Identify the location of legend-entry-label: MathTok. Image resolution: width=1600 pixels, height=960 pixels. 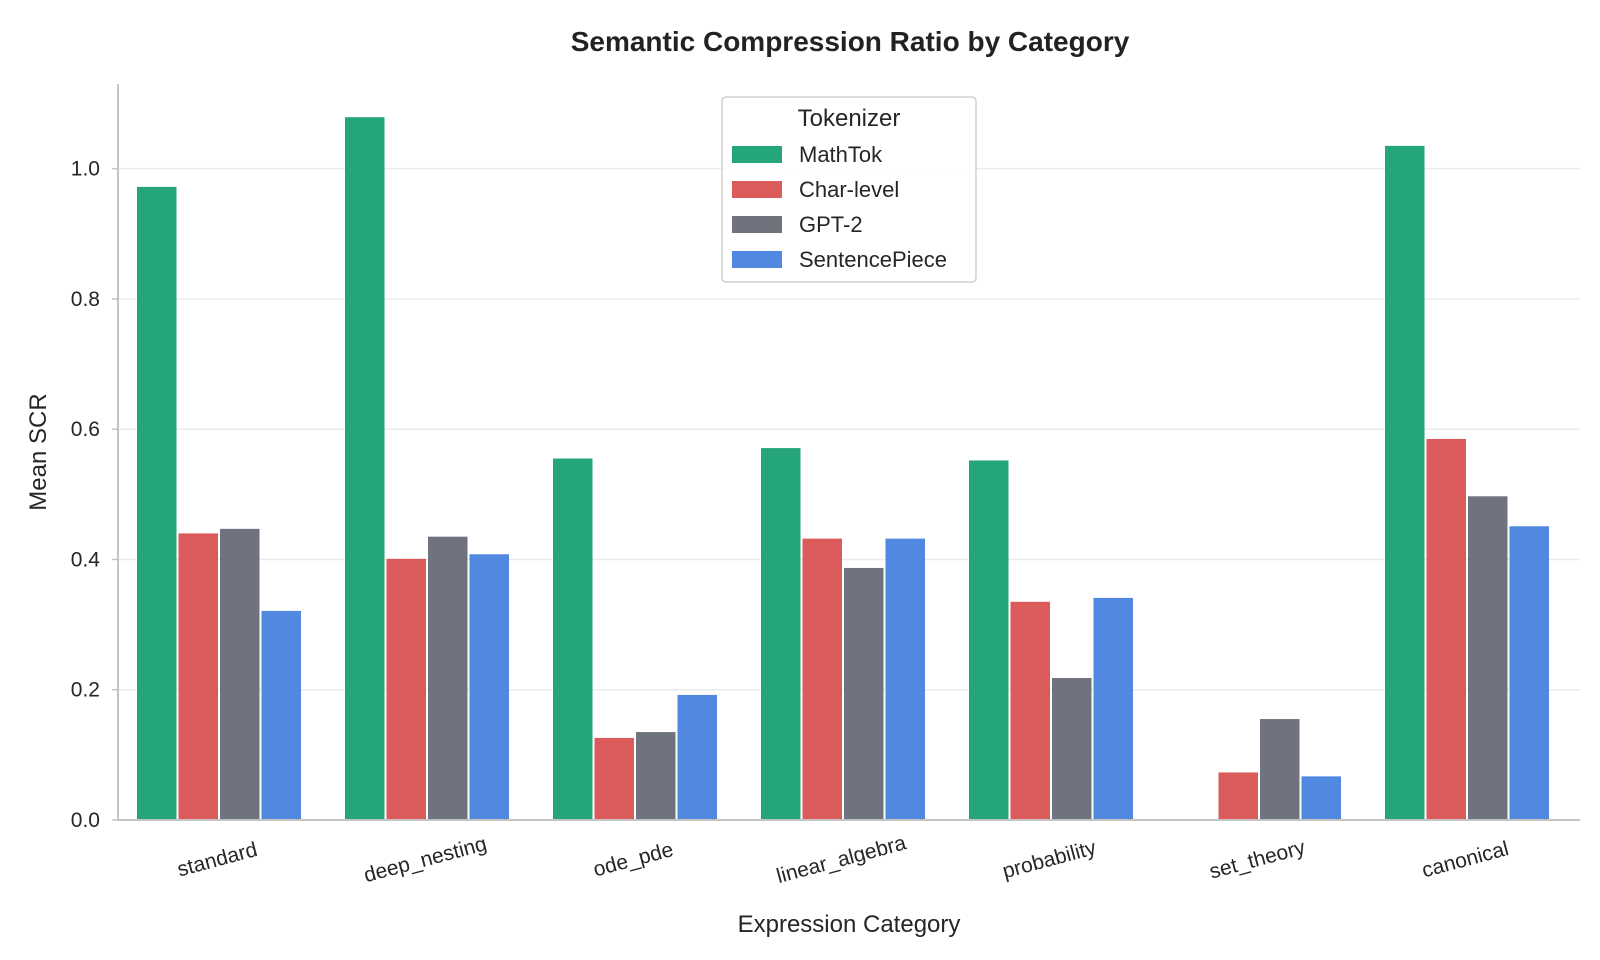
(841, 154).